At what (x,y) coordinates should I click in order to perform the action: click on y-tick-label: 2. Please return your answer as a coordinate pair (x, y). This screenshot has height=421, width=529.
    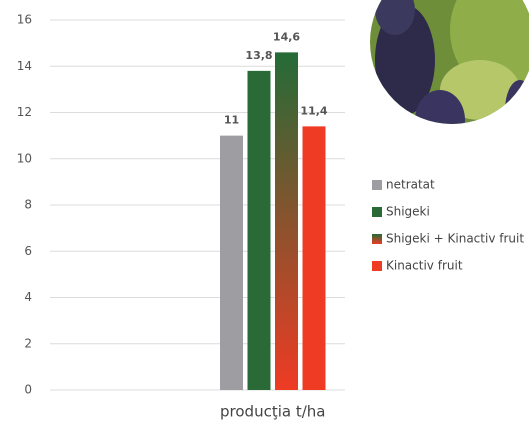
    Looking at the image, I should click on (28, 343).